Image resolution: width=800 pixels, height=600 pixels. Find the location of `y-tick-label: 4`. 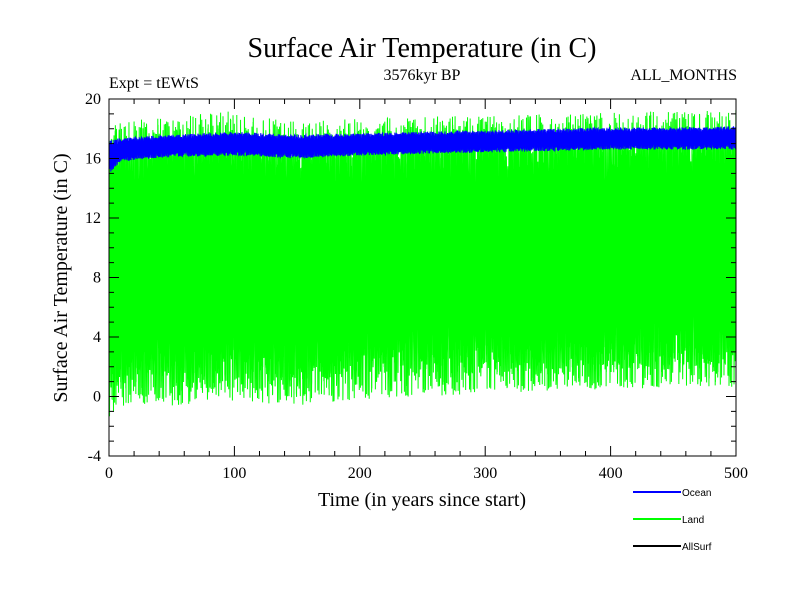

y-tick-label: 4 is located at coordinates (97, 337).